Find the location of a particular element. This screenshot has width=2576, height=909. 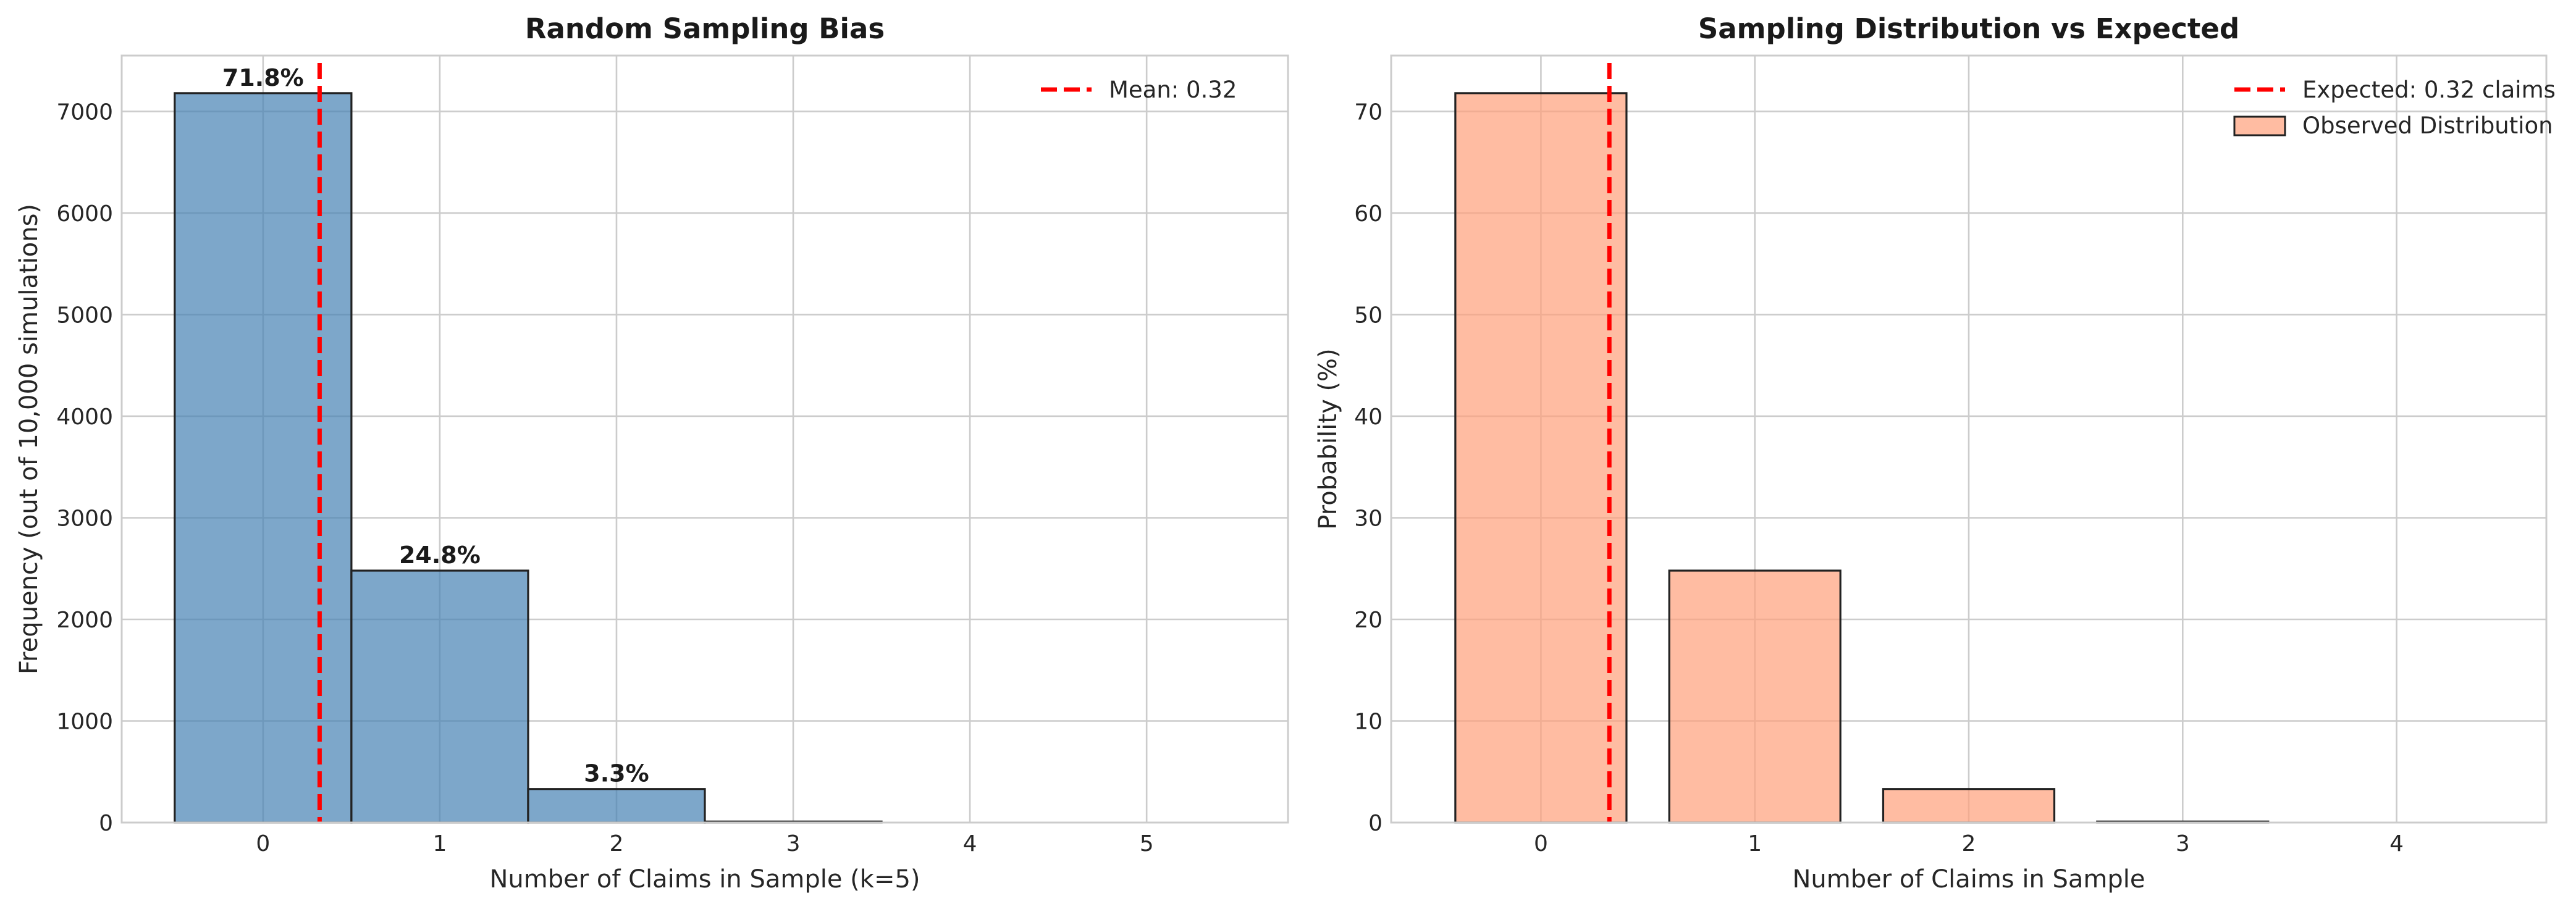

y-axis-label: Frequency (out of 10,000 simulations) is located at coordinates (29, 439).